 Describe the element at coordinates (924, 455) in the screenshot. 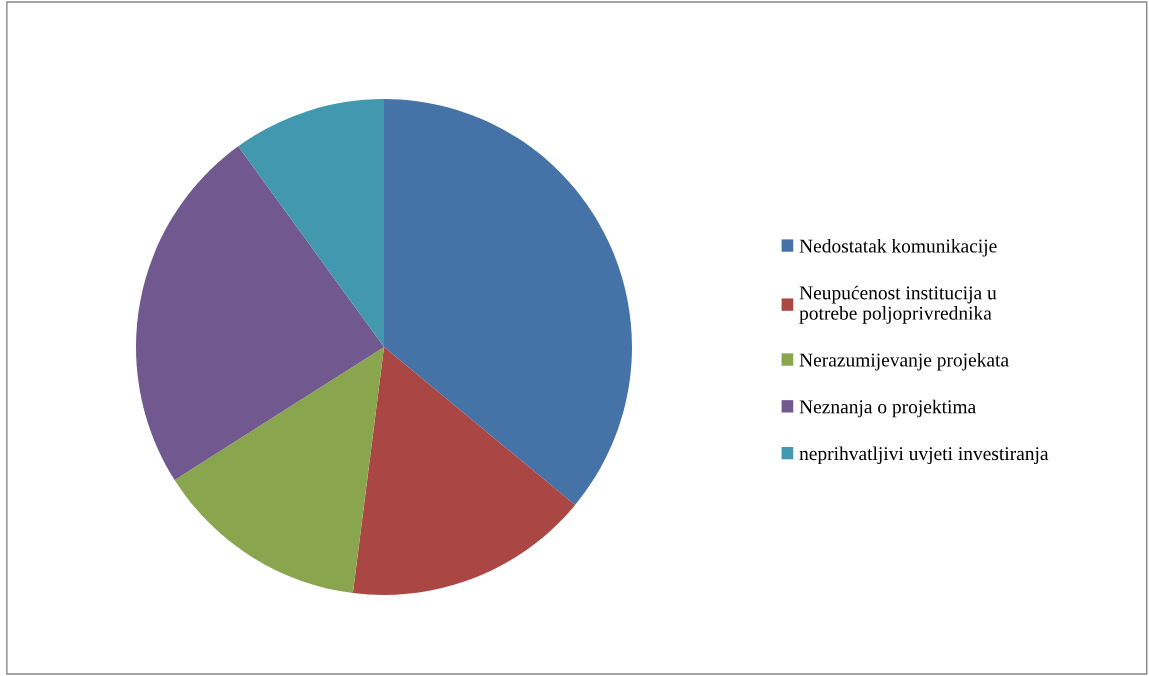

I see `legend-label: neprihvatljivi uvjeti investiranja` at that location.